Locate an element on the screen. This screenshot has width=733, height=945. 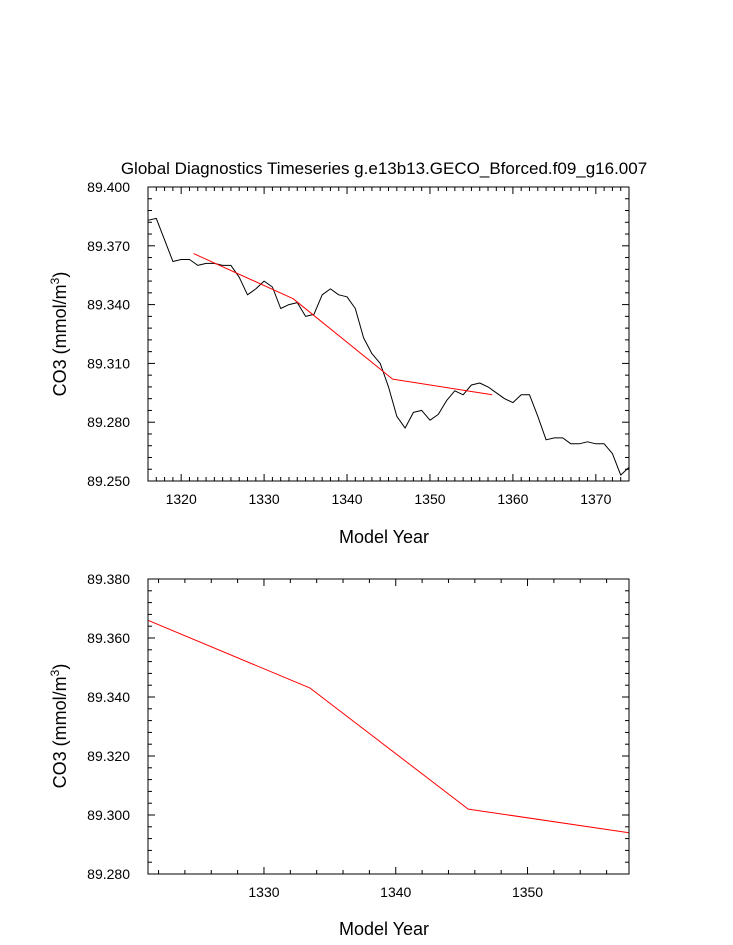
y-tick-label: 89.300 is located at coordinates (108, 815).